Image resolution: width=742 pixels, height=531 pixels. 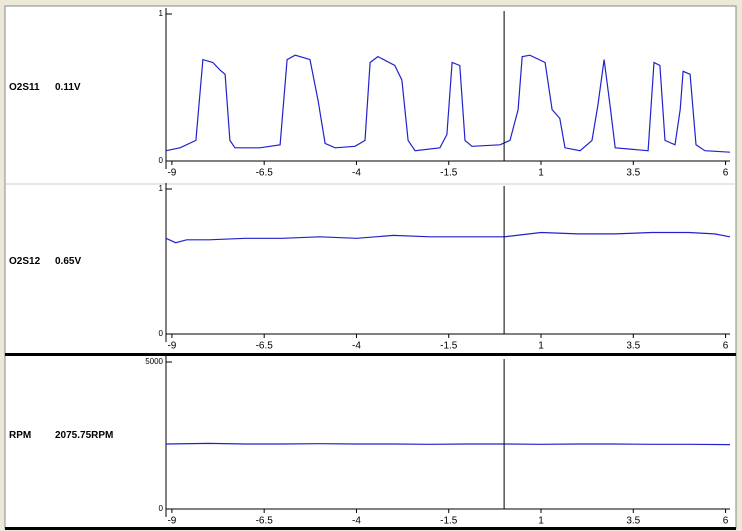 What do you see at coordinates (20, 435) in the screenshot?
I see `channel-label: RPM` at bounding box center [20, 435].